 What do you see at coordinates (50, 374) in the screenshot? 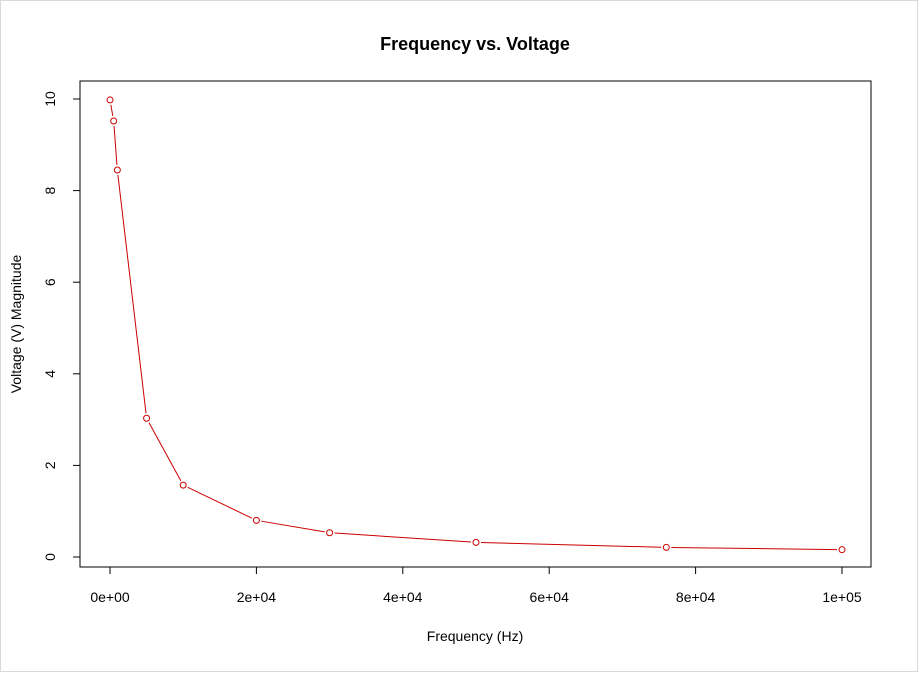
I see `y-tick-label: 4` at bounding box center [50, 374].